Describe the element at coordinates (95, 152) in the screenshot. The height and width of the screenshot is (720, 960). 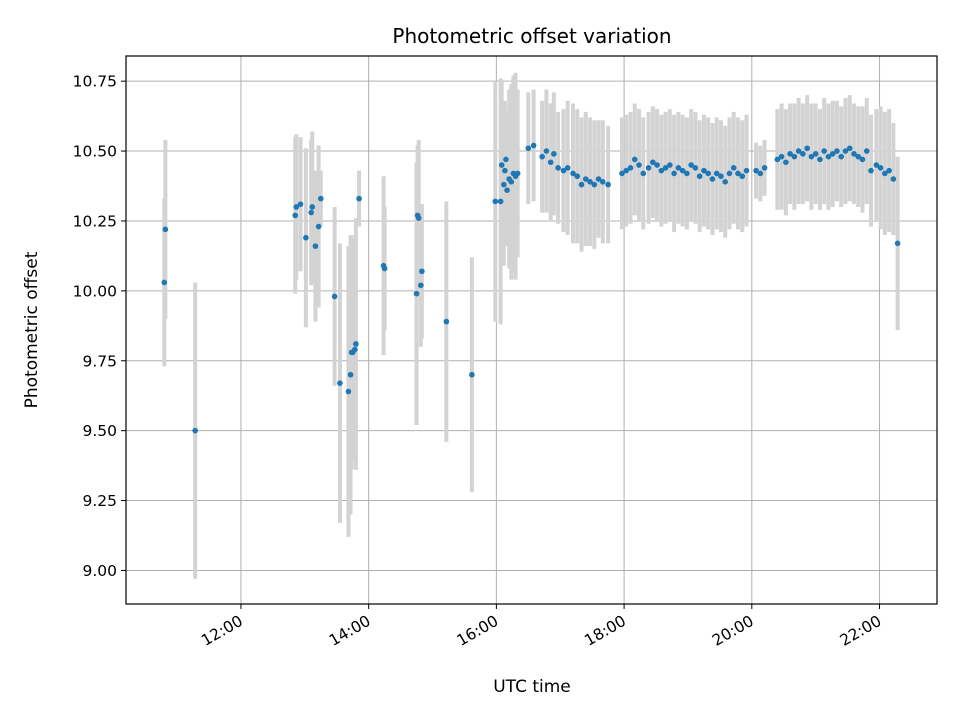
I see `y-tick-label: 10.50` at that location.